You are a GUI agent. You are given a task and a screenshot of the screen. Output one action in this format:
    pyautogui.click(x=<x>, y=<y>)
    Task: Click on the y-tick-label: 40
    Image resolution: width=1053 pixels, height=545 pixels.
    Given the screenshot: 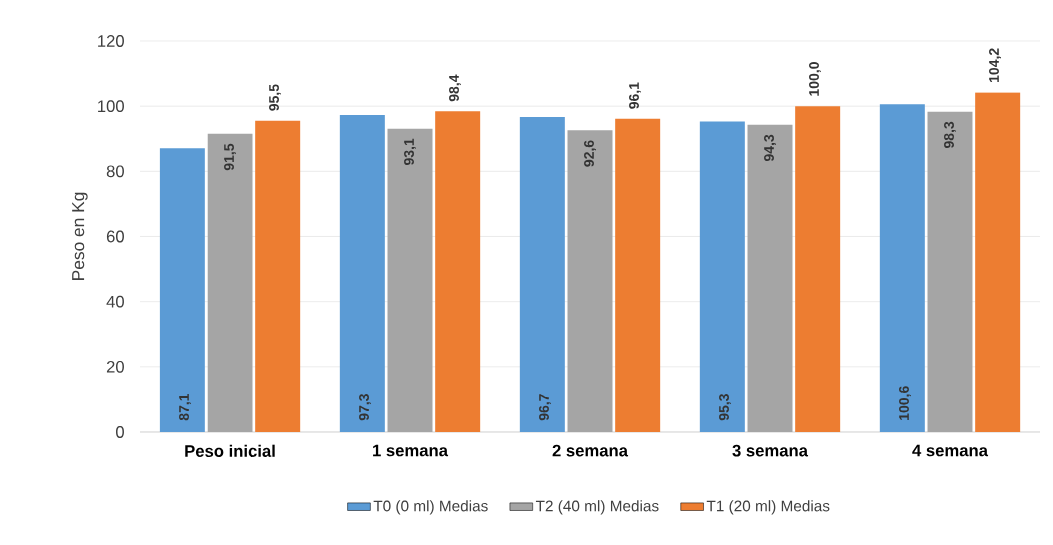 What is the action you would take?
    pyautogui.click(x=115, y=301)
    